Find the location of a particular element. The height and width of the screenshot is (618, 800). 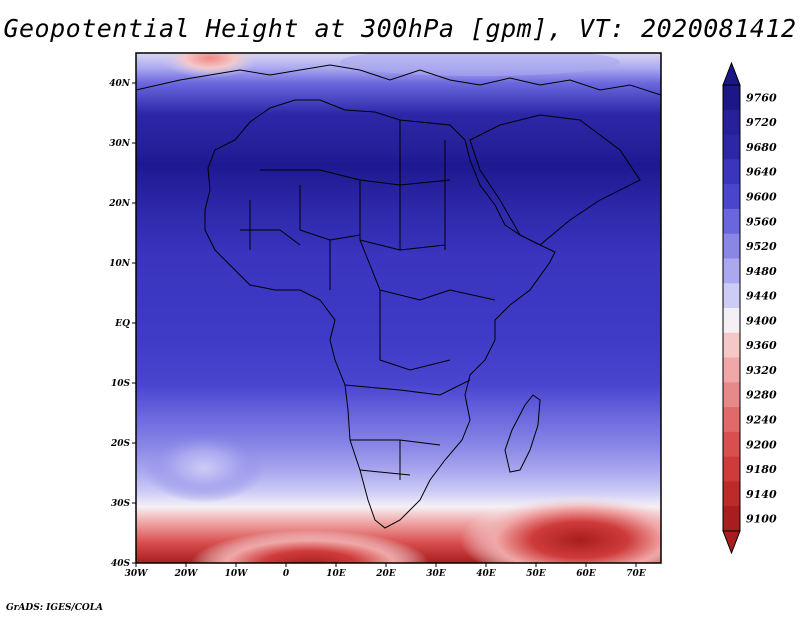

colorbar-label: 9680 is located at coordinates (761, 147).